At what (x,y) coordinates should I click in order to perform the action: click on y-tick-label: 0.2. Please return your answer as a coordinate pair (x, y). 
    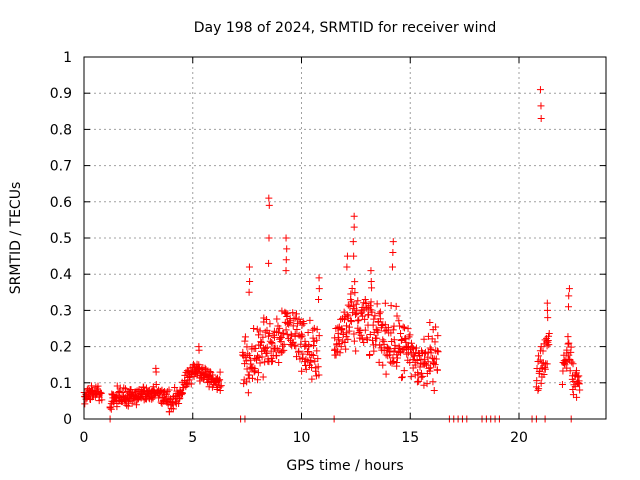
    Looking at the image, I should click on (61, 348).